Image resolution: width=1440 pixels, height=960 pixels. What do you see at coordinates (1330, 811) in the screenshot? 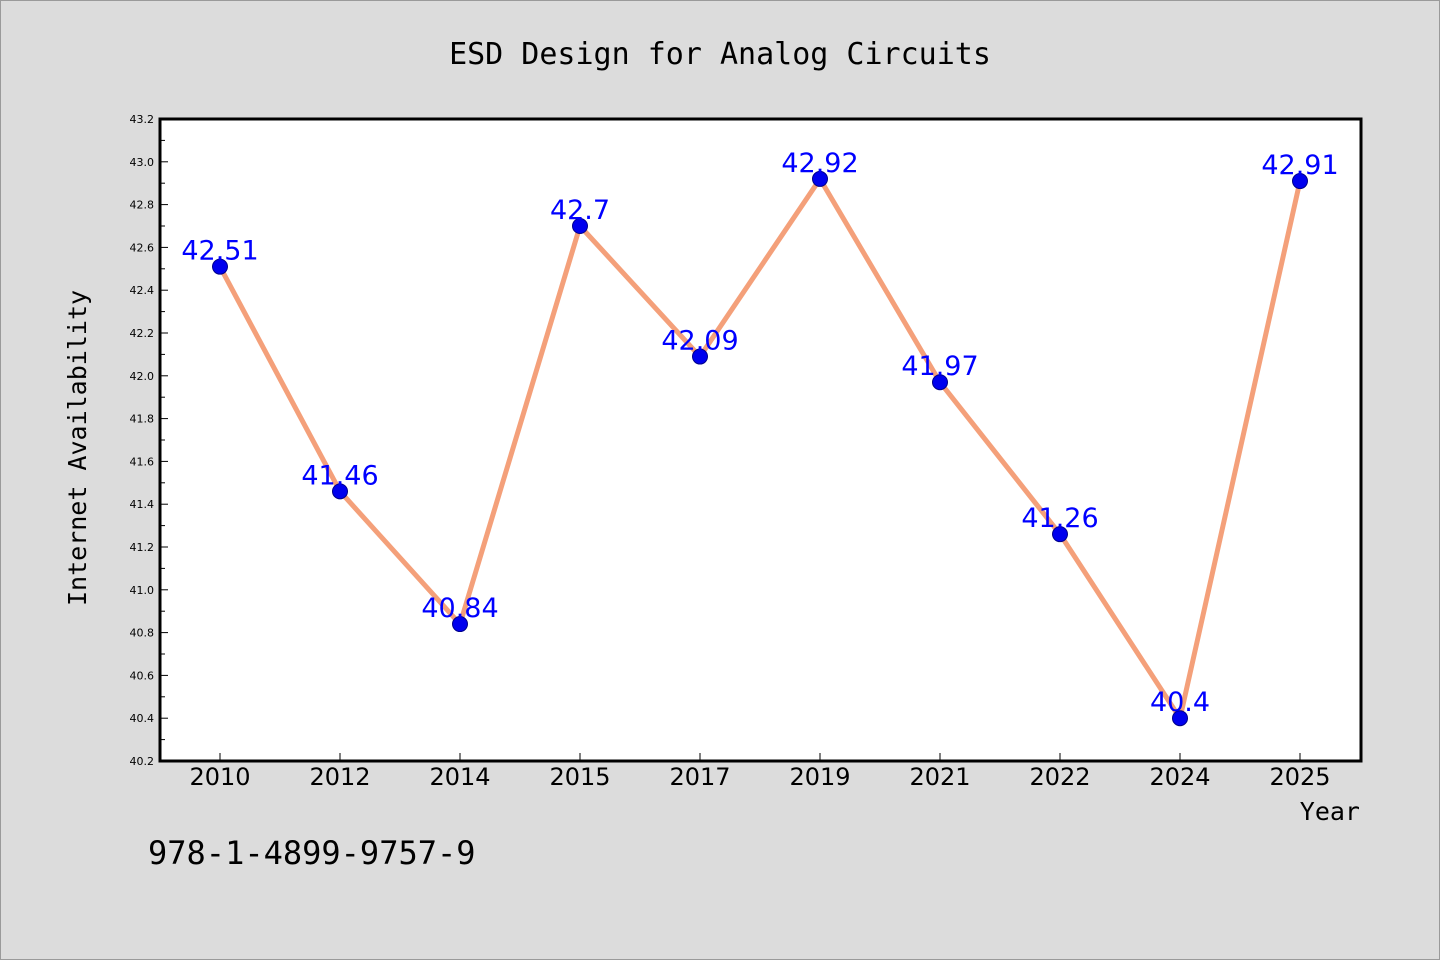
I see `x-axis-label: Year` at bounding box center [1330, 811].